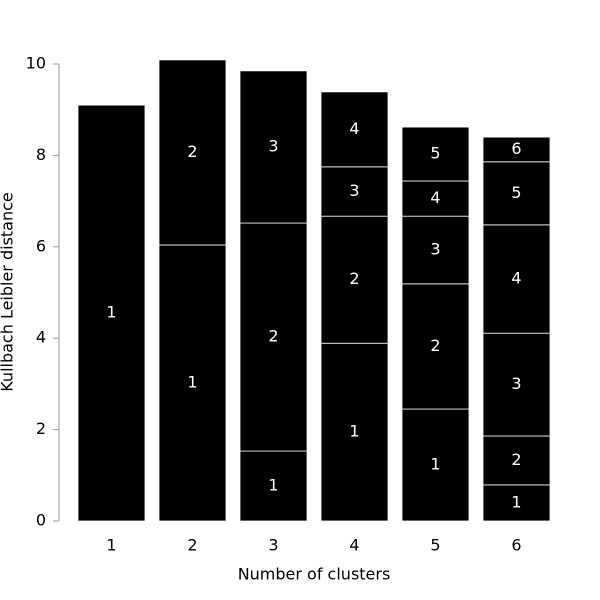 The height and width of the screenshot is (600, 600). What do you see at coordinates (41, 337) in the screenshot?
I see `y-tick-label: 4` at bounding box center [41, 337].